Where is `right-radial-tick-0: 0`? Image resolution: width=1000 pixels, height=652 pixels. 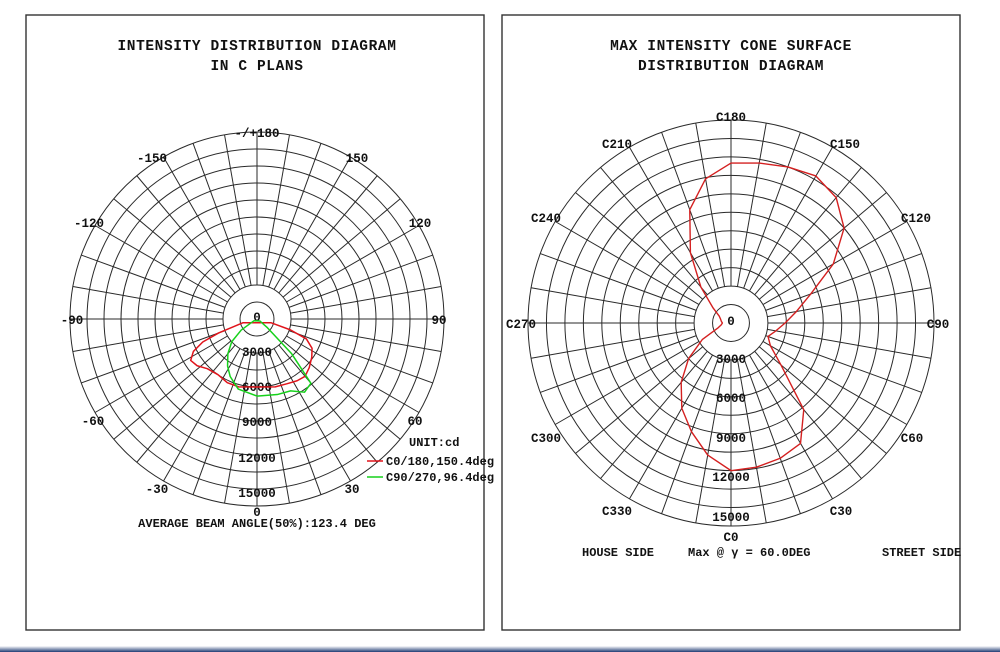 right-radial-tick-0: 0 is located at coordinates (731, 322).